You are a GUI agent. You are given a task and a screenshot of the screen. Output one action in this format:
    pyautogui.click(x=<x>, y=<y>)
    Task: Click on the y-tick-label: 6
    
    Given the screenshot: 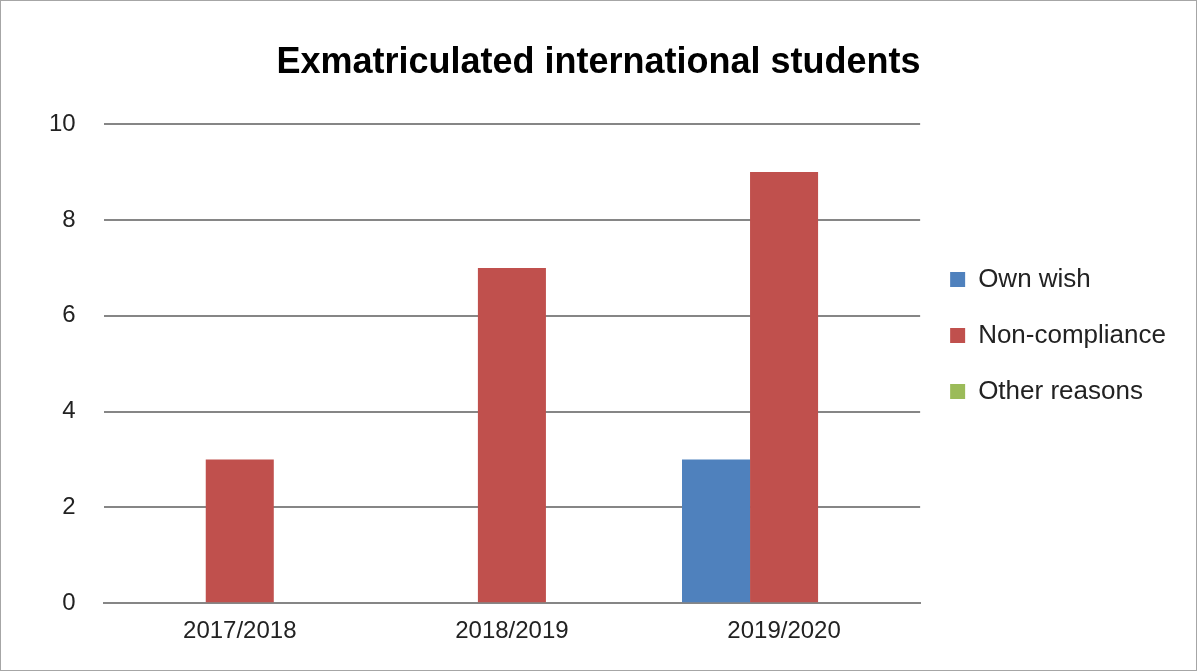 What is the action you would take?
    pyautogui.click(x=69, y=314)
    